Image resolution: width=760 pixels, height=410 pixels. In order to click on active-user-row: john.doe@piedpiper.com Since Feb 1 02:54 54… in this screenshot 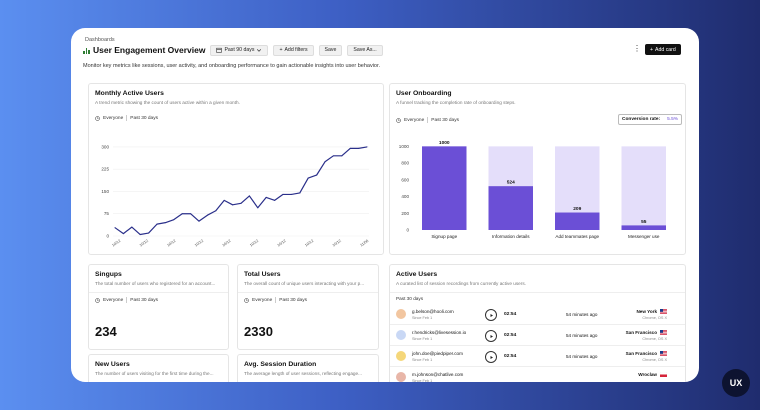, I will do `click(537, 357)`.